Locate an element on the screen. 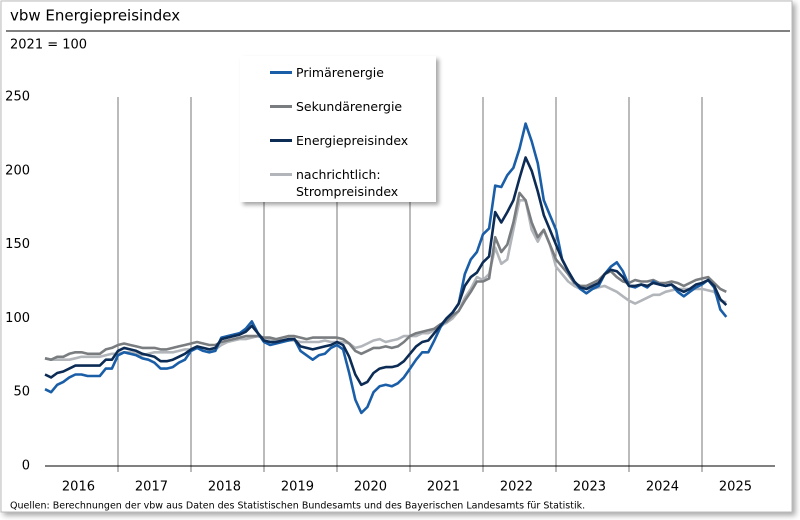 The width and height of the screenshot is (800, 520). subtitle: 2021 = 100 is located at coordinates (48, 45).